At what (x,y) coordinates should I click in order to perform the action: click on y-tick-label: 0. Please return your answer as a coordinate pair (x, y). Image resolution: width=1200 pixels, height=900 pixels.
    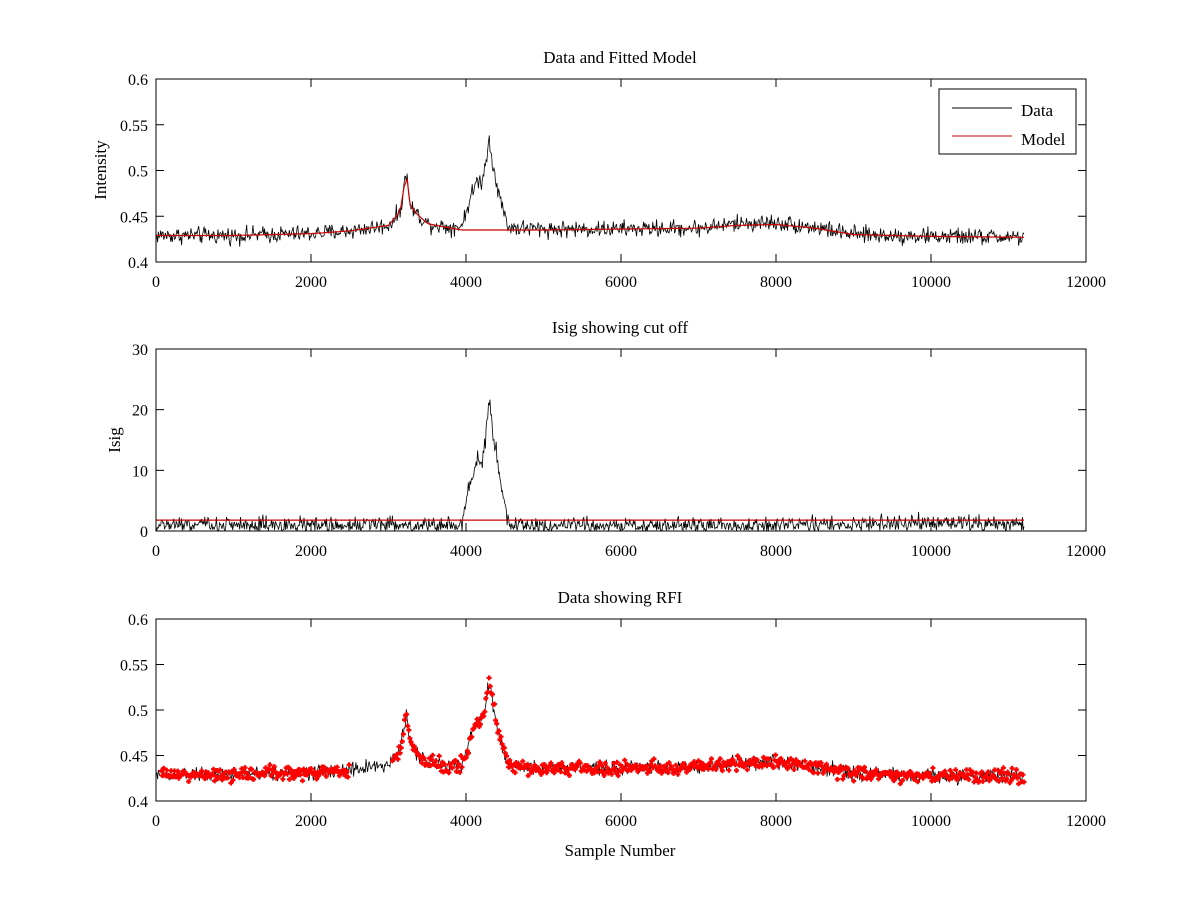
    Looking at the image, I should click on (144, 532).